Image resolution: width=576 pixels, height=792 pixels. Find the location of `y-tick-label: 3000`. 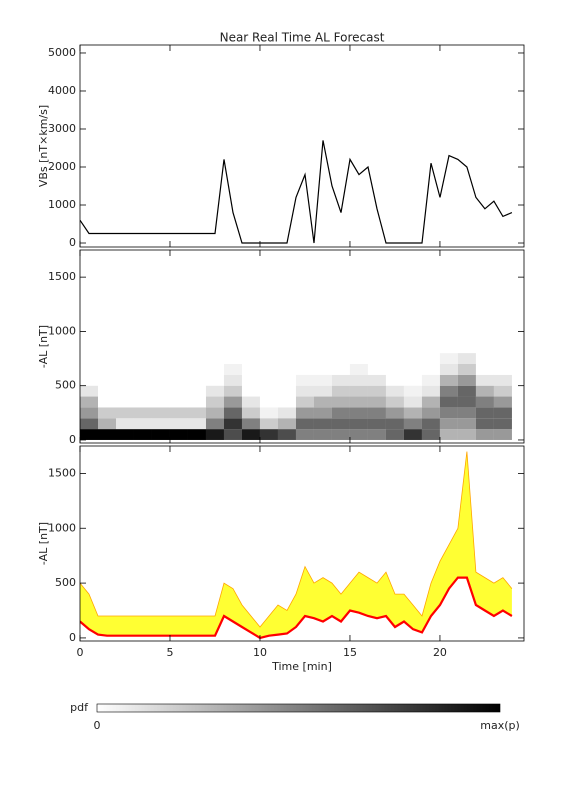

y-tick-label: 3000 is located at coordinates (62, 128).